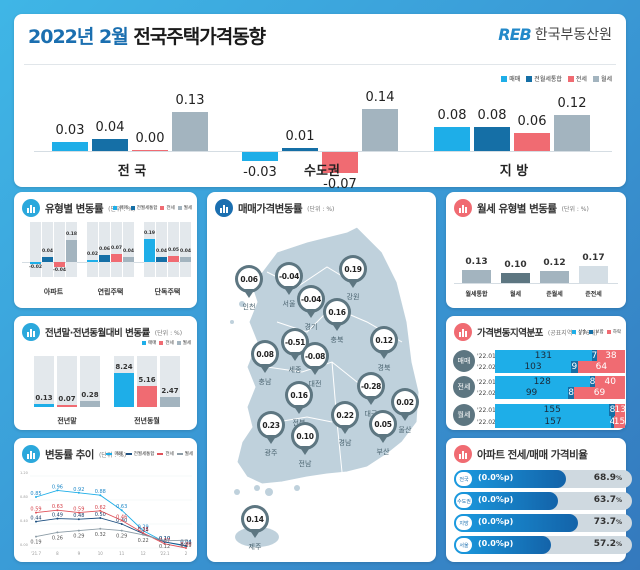 Image resolution: width=640 pixels, height=570 pixels. What do you see at coordinates (190, 131) in the screenshot?
I see `summary-bar` at bounding box center [190, 131].